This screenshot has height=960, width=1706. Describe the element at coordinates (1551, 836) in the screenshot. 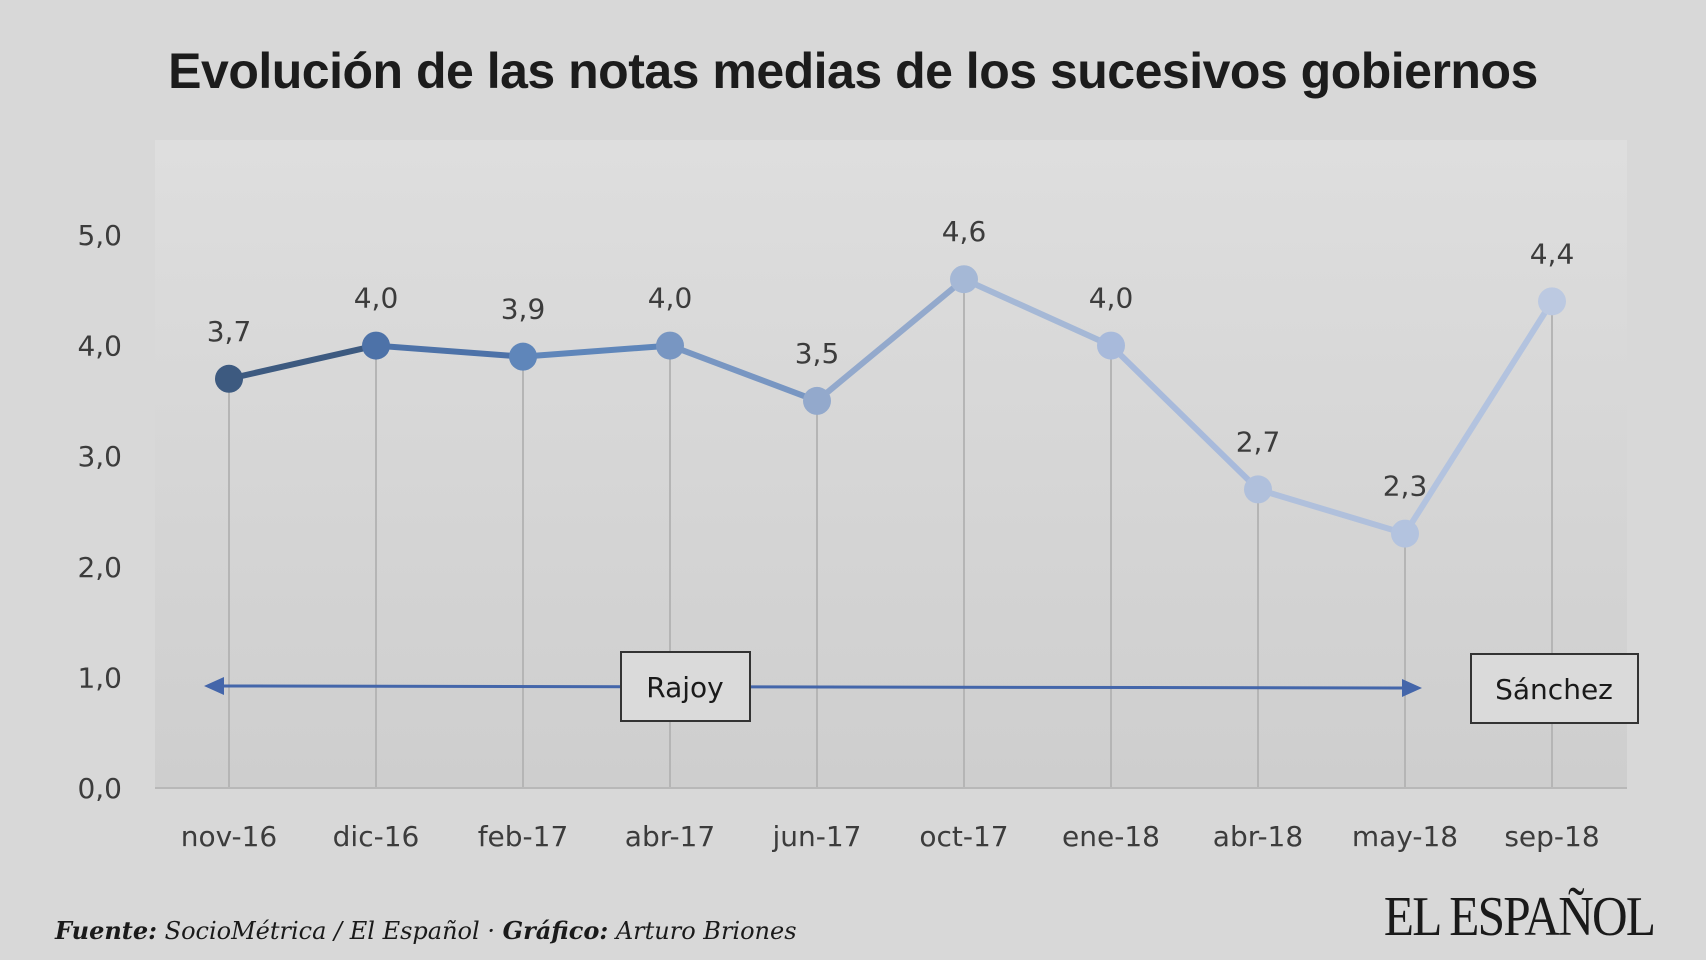

I see `x-tick-label: sep-18` at that location.